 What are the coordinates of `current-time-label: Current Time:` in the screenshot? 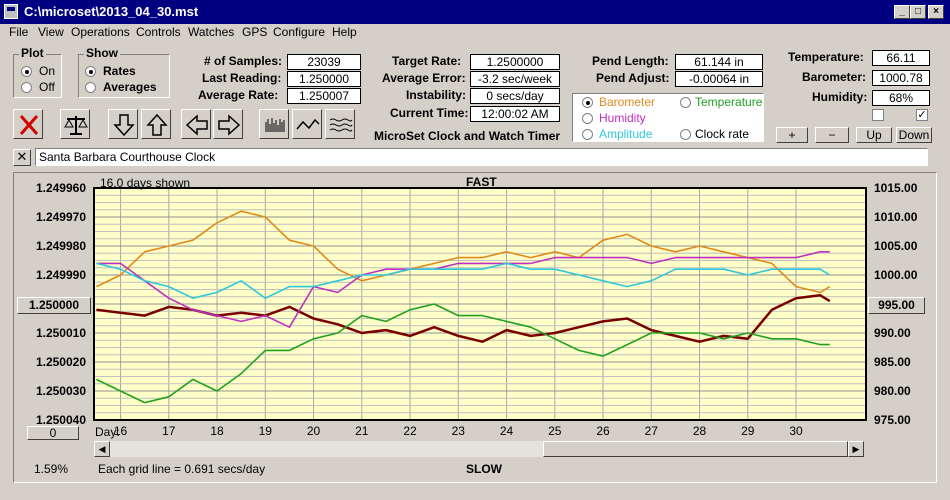 It's located at (429, 113).